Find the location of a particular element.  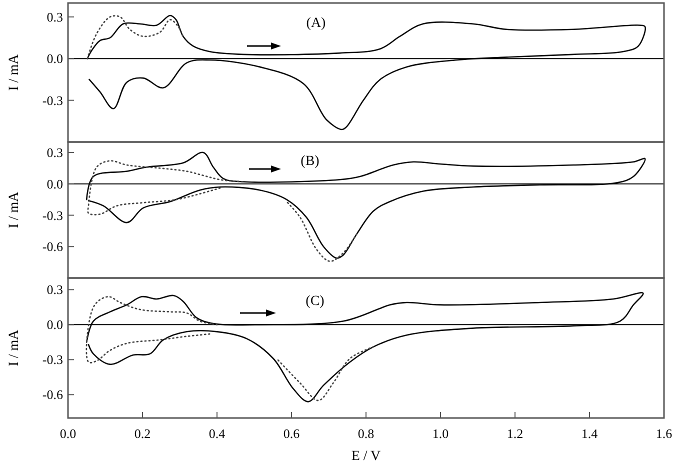

annotation: (C) is located at coordinates (315, 301).